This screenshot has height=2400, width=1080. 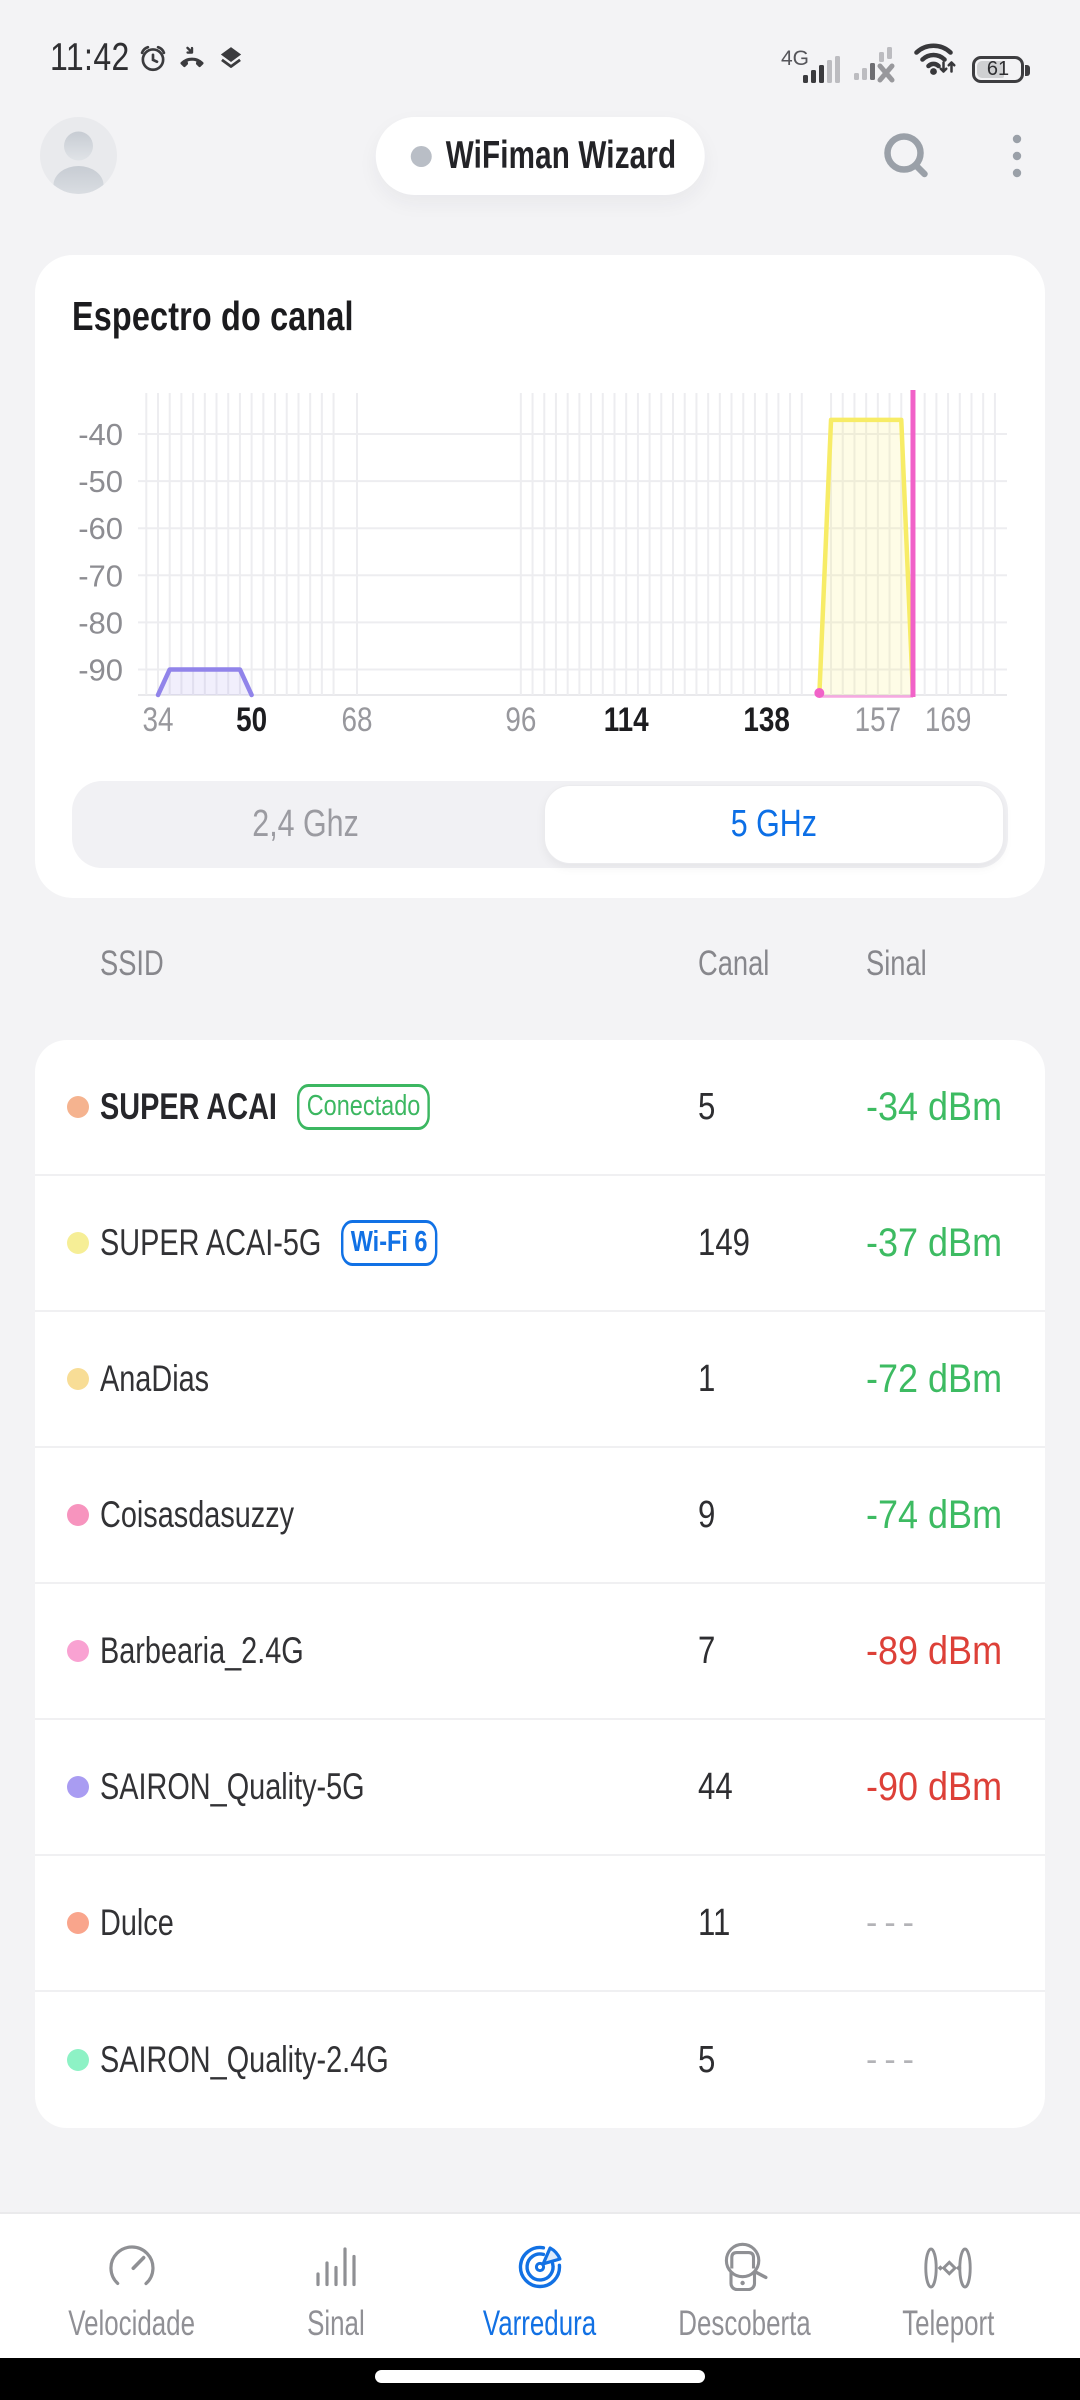 I want to click on signal-bars-icon, so click(x=336, y=2268).